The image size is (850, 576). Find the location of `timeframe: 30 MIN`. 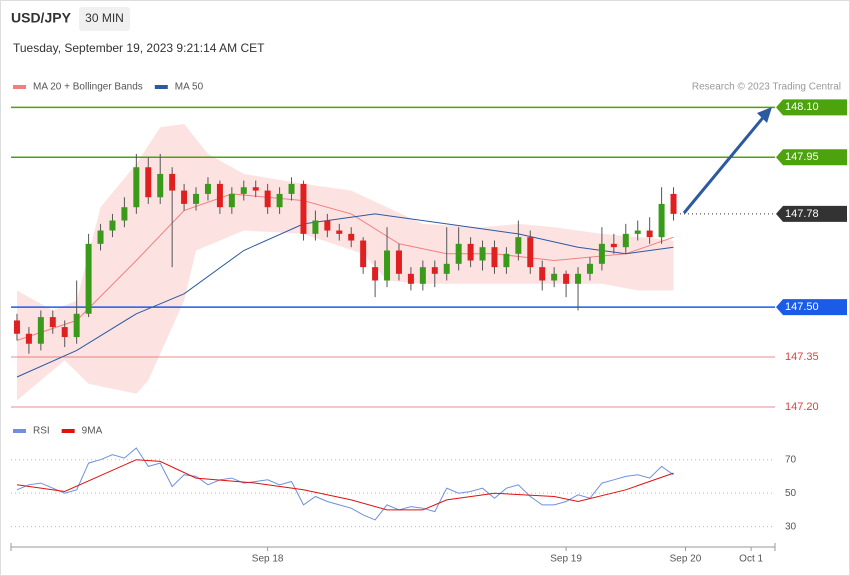

timeframe: 30 MIN is located at coordinates (104, 18).